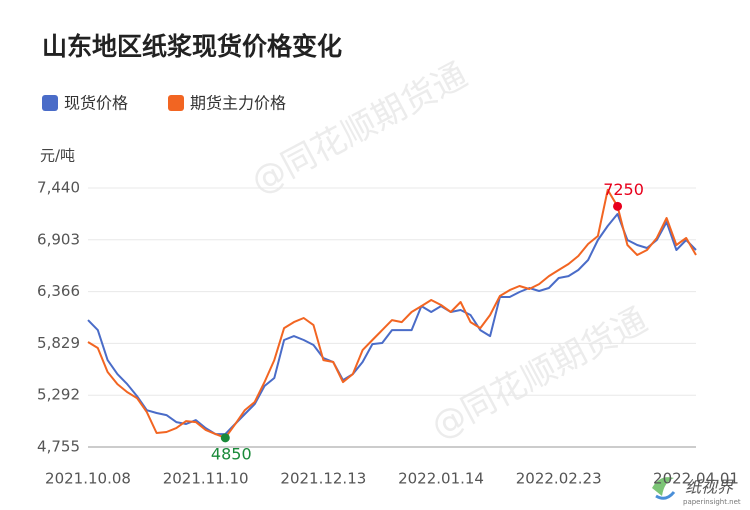 The image size is (750, 510). I want to click on y-tick-label: 6,903, so click(58, 239).